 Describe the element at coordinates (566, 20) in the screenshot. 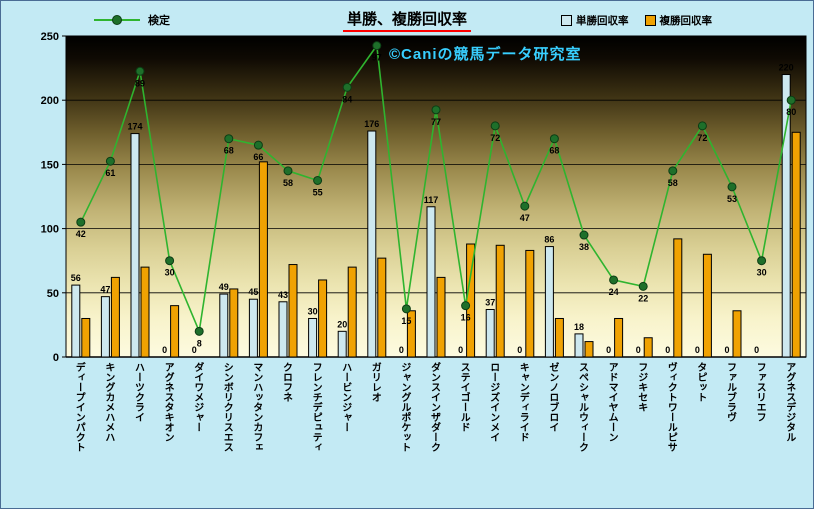

I see `tansho-swatch-icon` at that location.